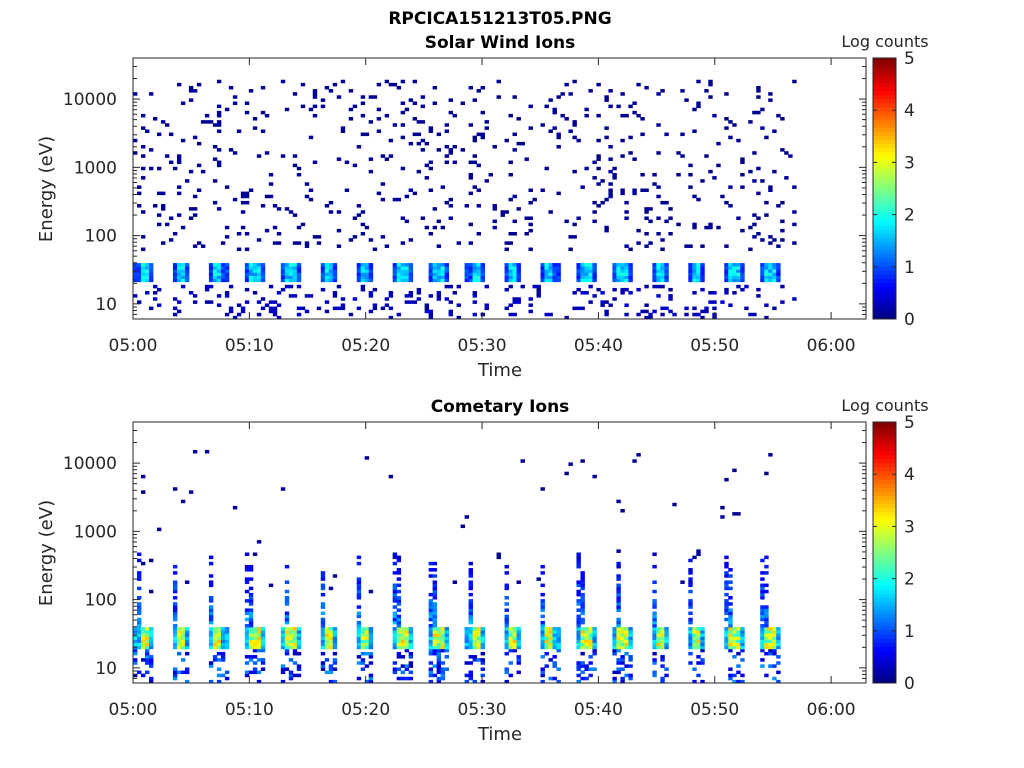 This screenshot has height=768, width=1024. Describe the element at coordinates (499, 370) in the screenshot. I see `x-axis-label: Time` at that location.